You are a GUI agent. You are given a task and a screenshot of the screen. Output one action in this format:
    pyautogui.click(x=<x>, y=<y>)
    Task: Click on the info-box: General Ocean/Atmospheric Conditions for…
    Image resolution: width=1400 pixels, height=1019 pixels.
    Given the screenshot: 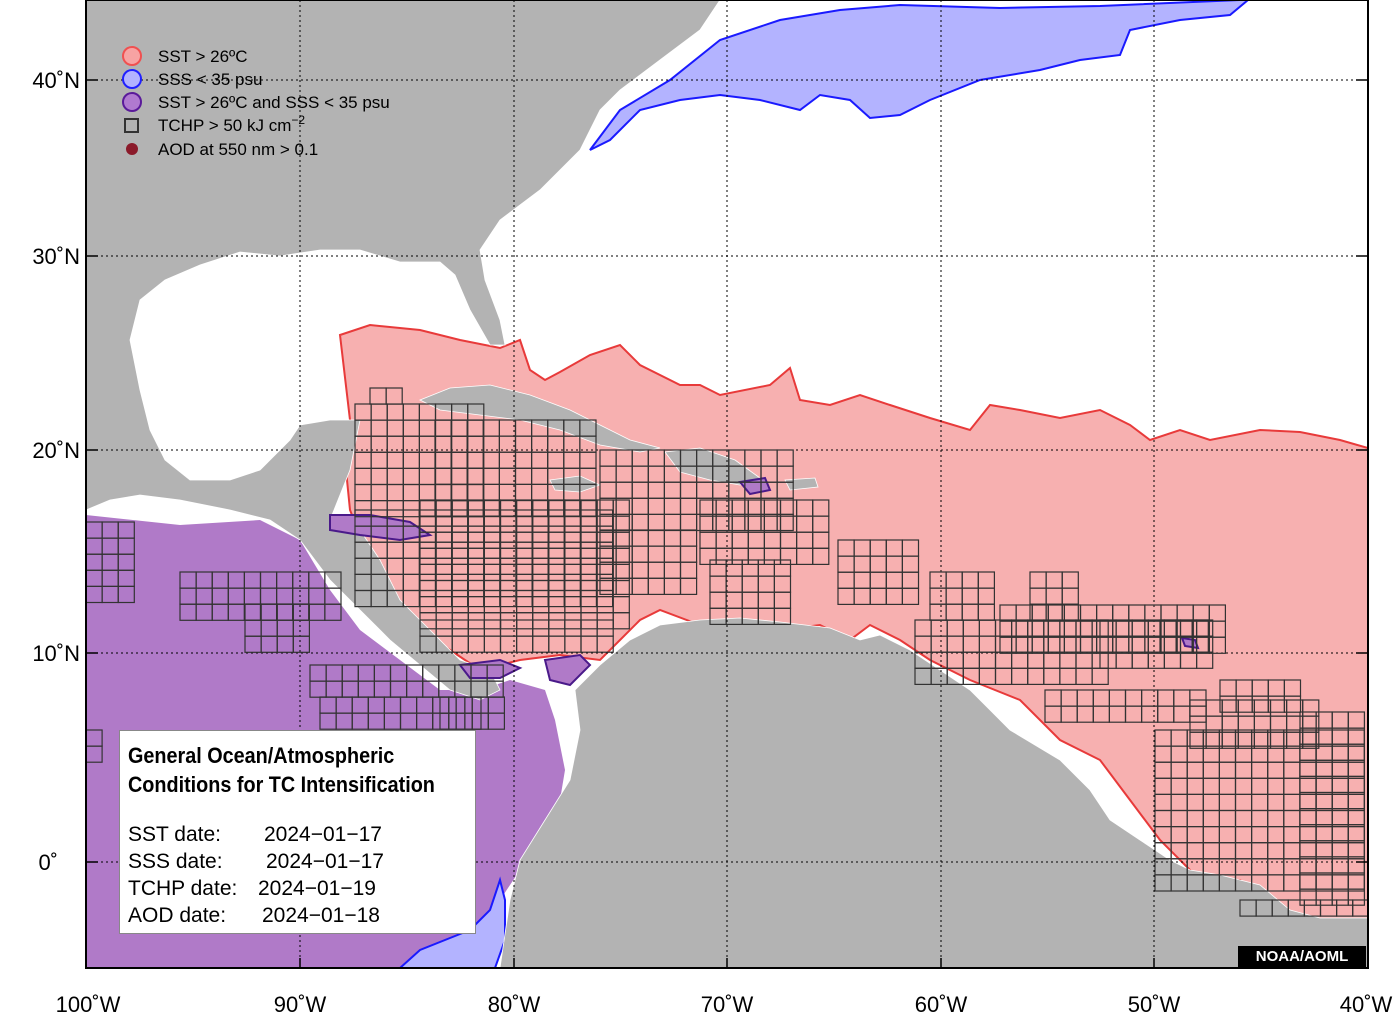 What is the action you would take?
    pyautogui.click(x=297, y=832)
    